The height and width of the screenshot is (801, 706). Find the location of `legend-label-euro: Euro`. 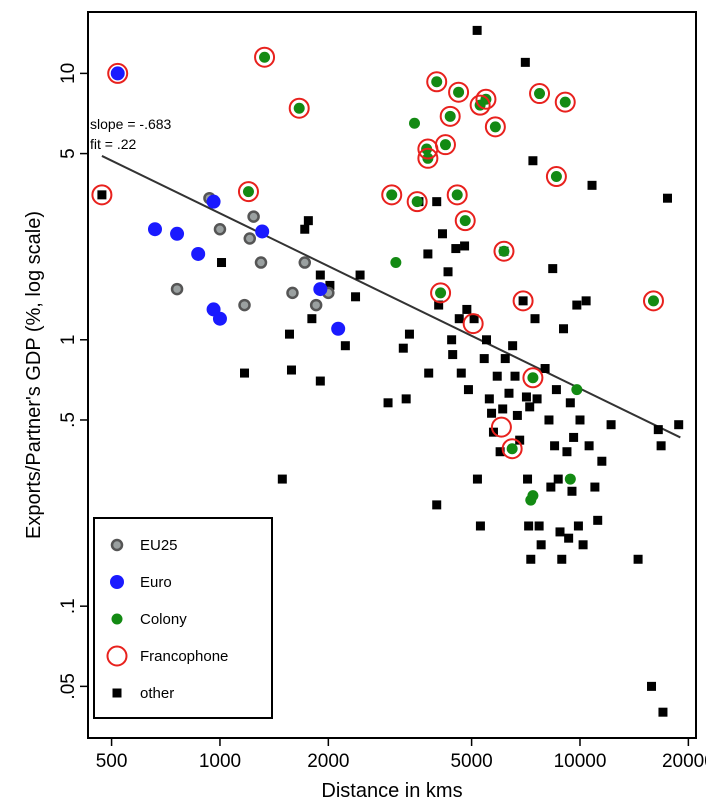

legend-label-euro: Euro is located at coordinates (156, 582).